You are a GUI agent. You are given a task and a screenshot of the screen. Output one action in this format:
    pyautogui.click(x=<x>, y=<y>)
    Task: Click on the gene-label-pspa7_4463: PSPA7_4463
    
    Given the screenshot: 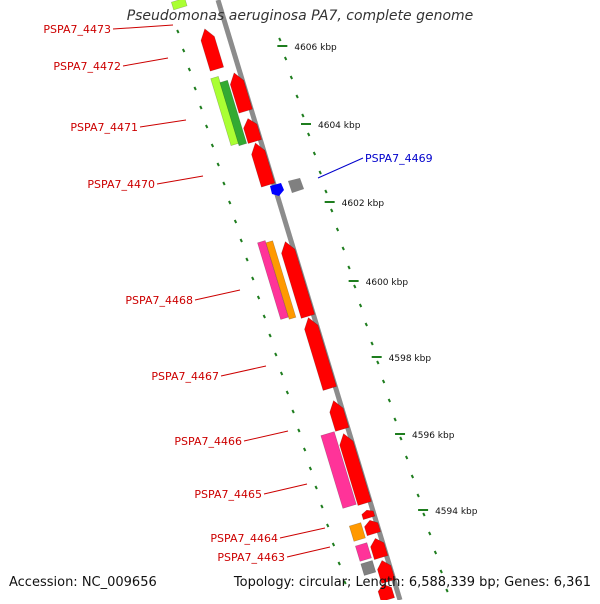 What is the action you would take?
    pyautogui.click(x=251, y=557)
    